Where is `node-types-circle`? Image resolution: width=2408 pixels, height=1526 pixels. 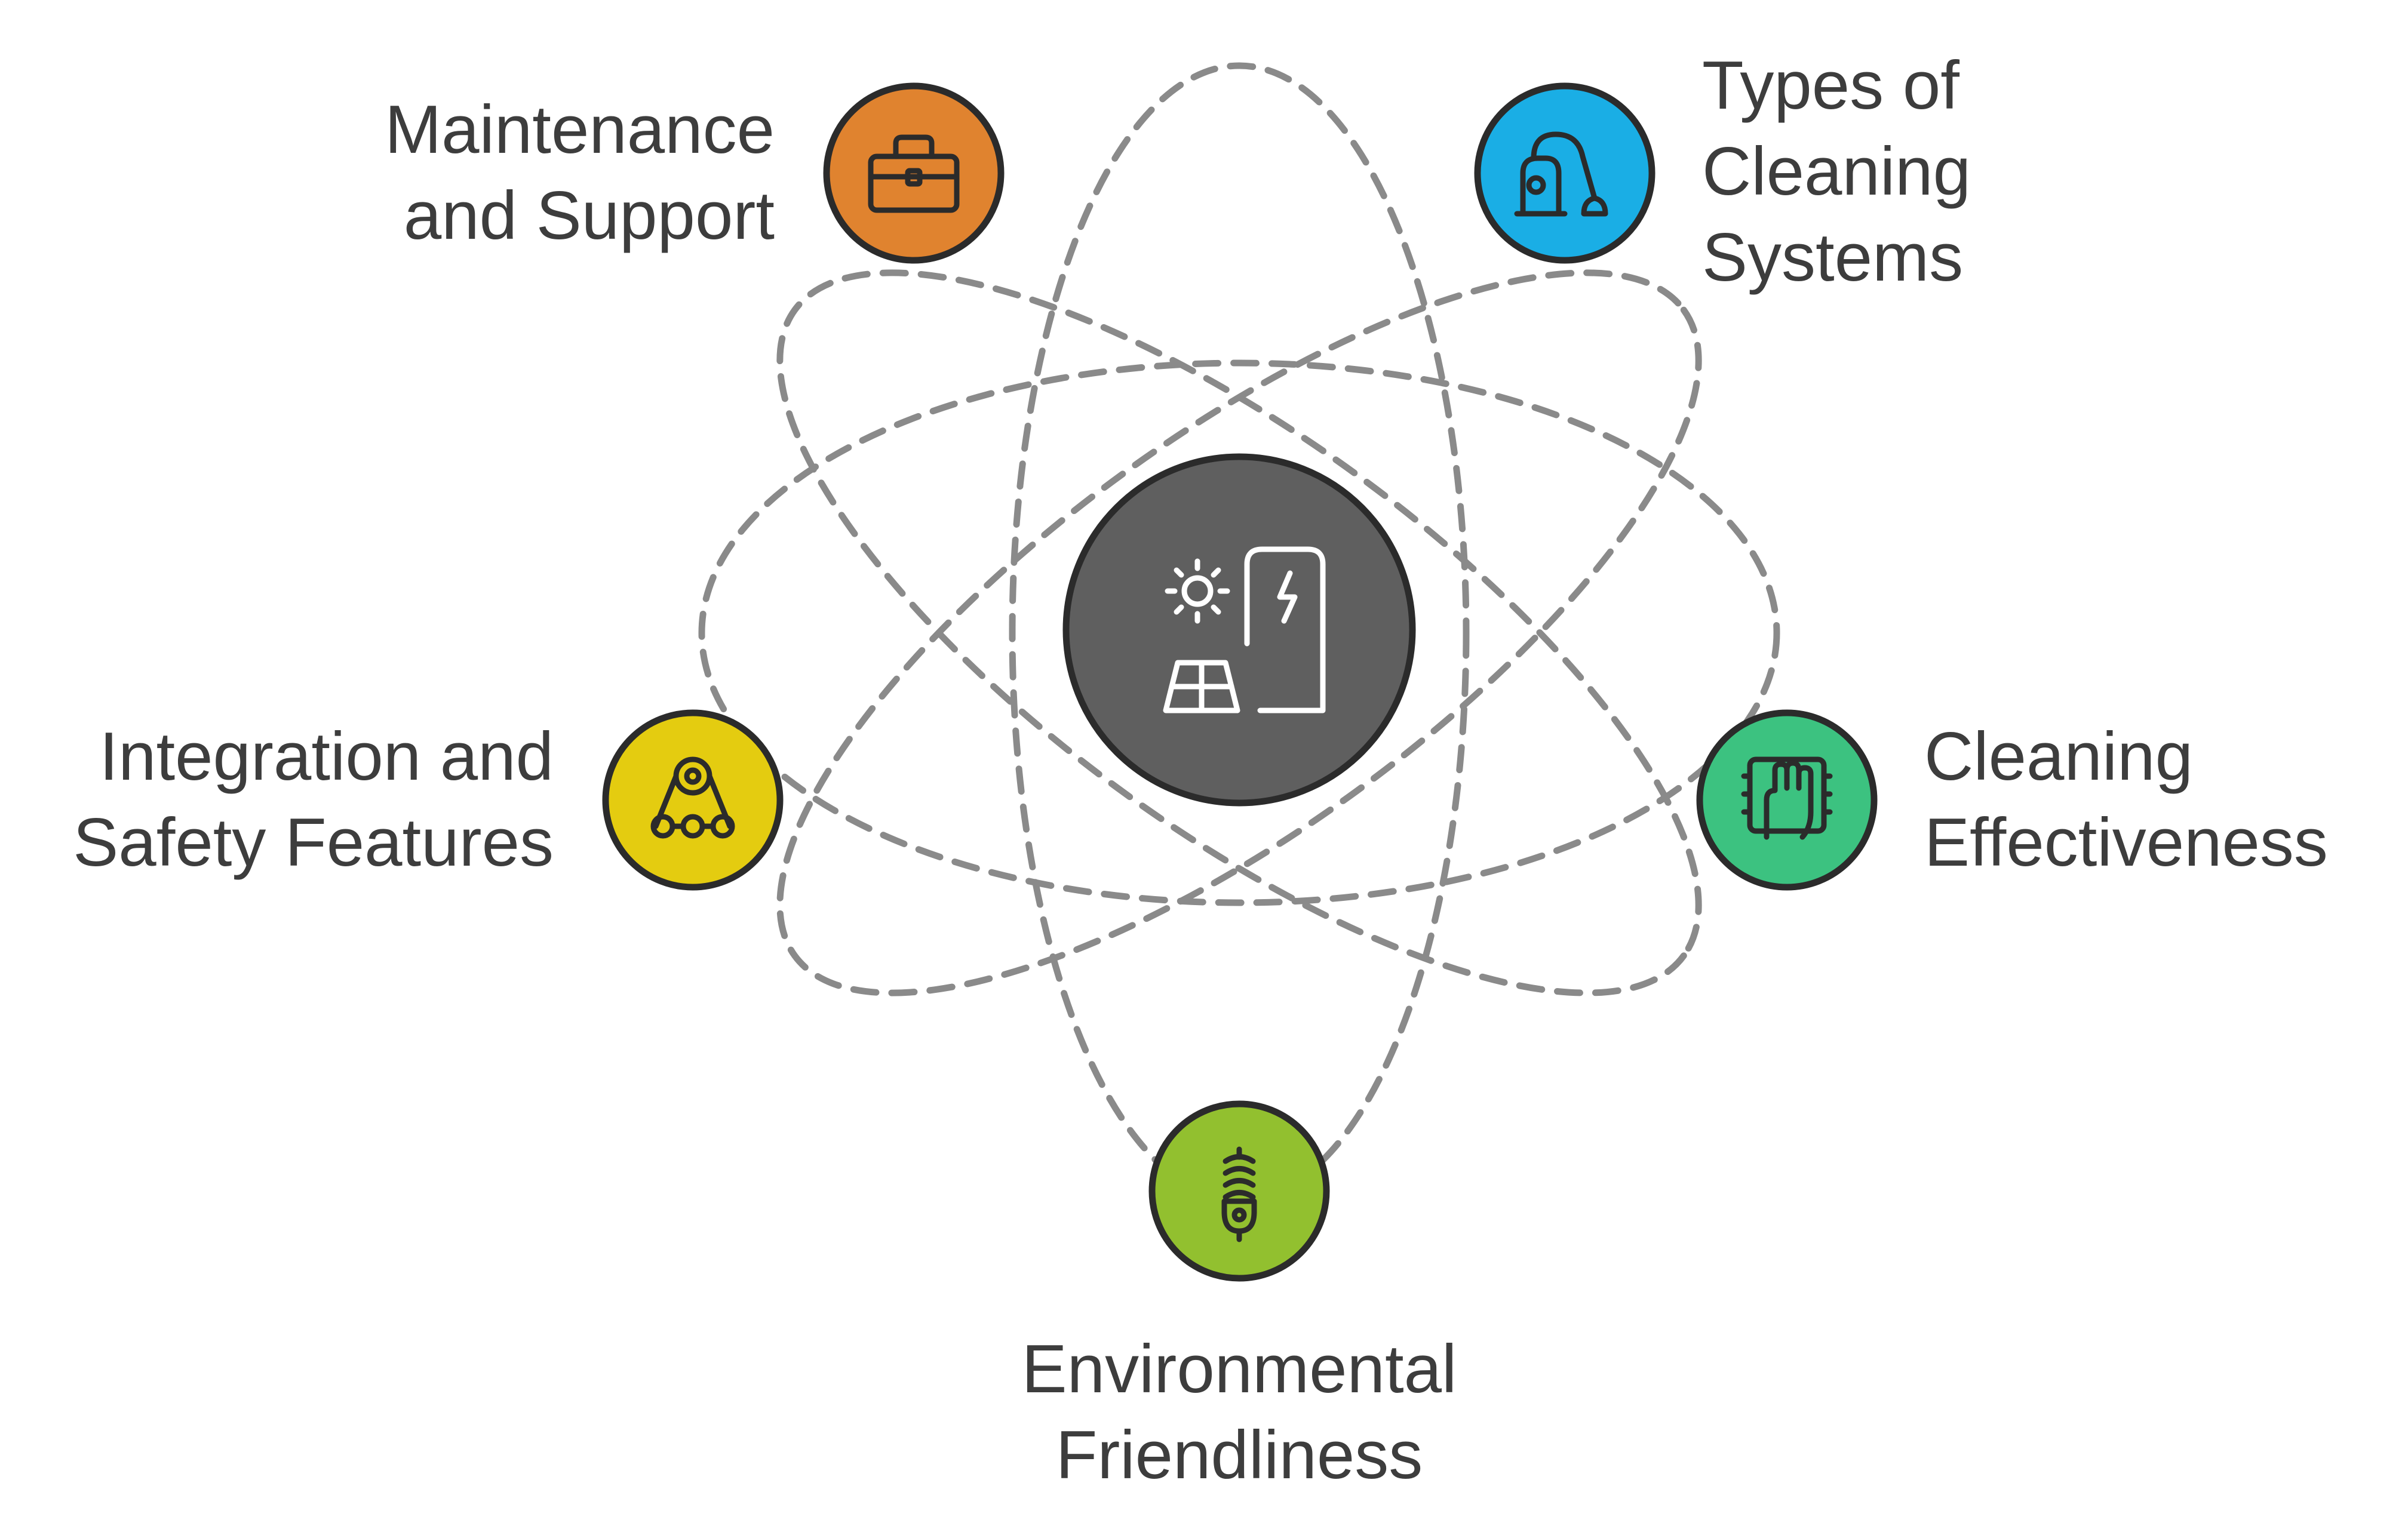
node-types-circle is located at coordinates (1565, 173).